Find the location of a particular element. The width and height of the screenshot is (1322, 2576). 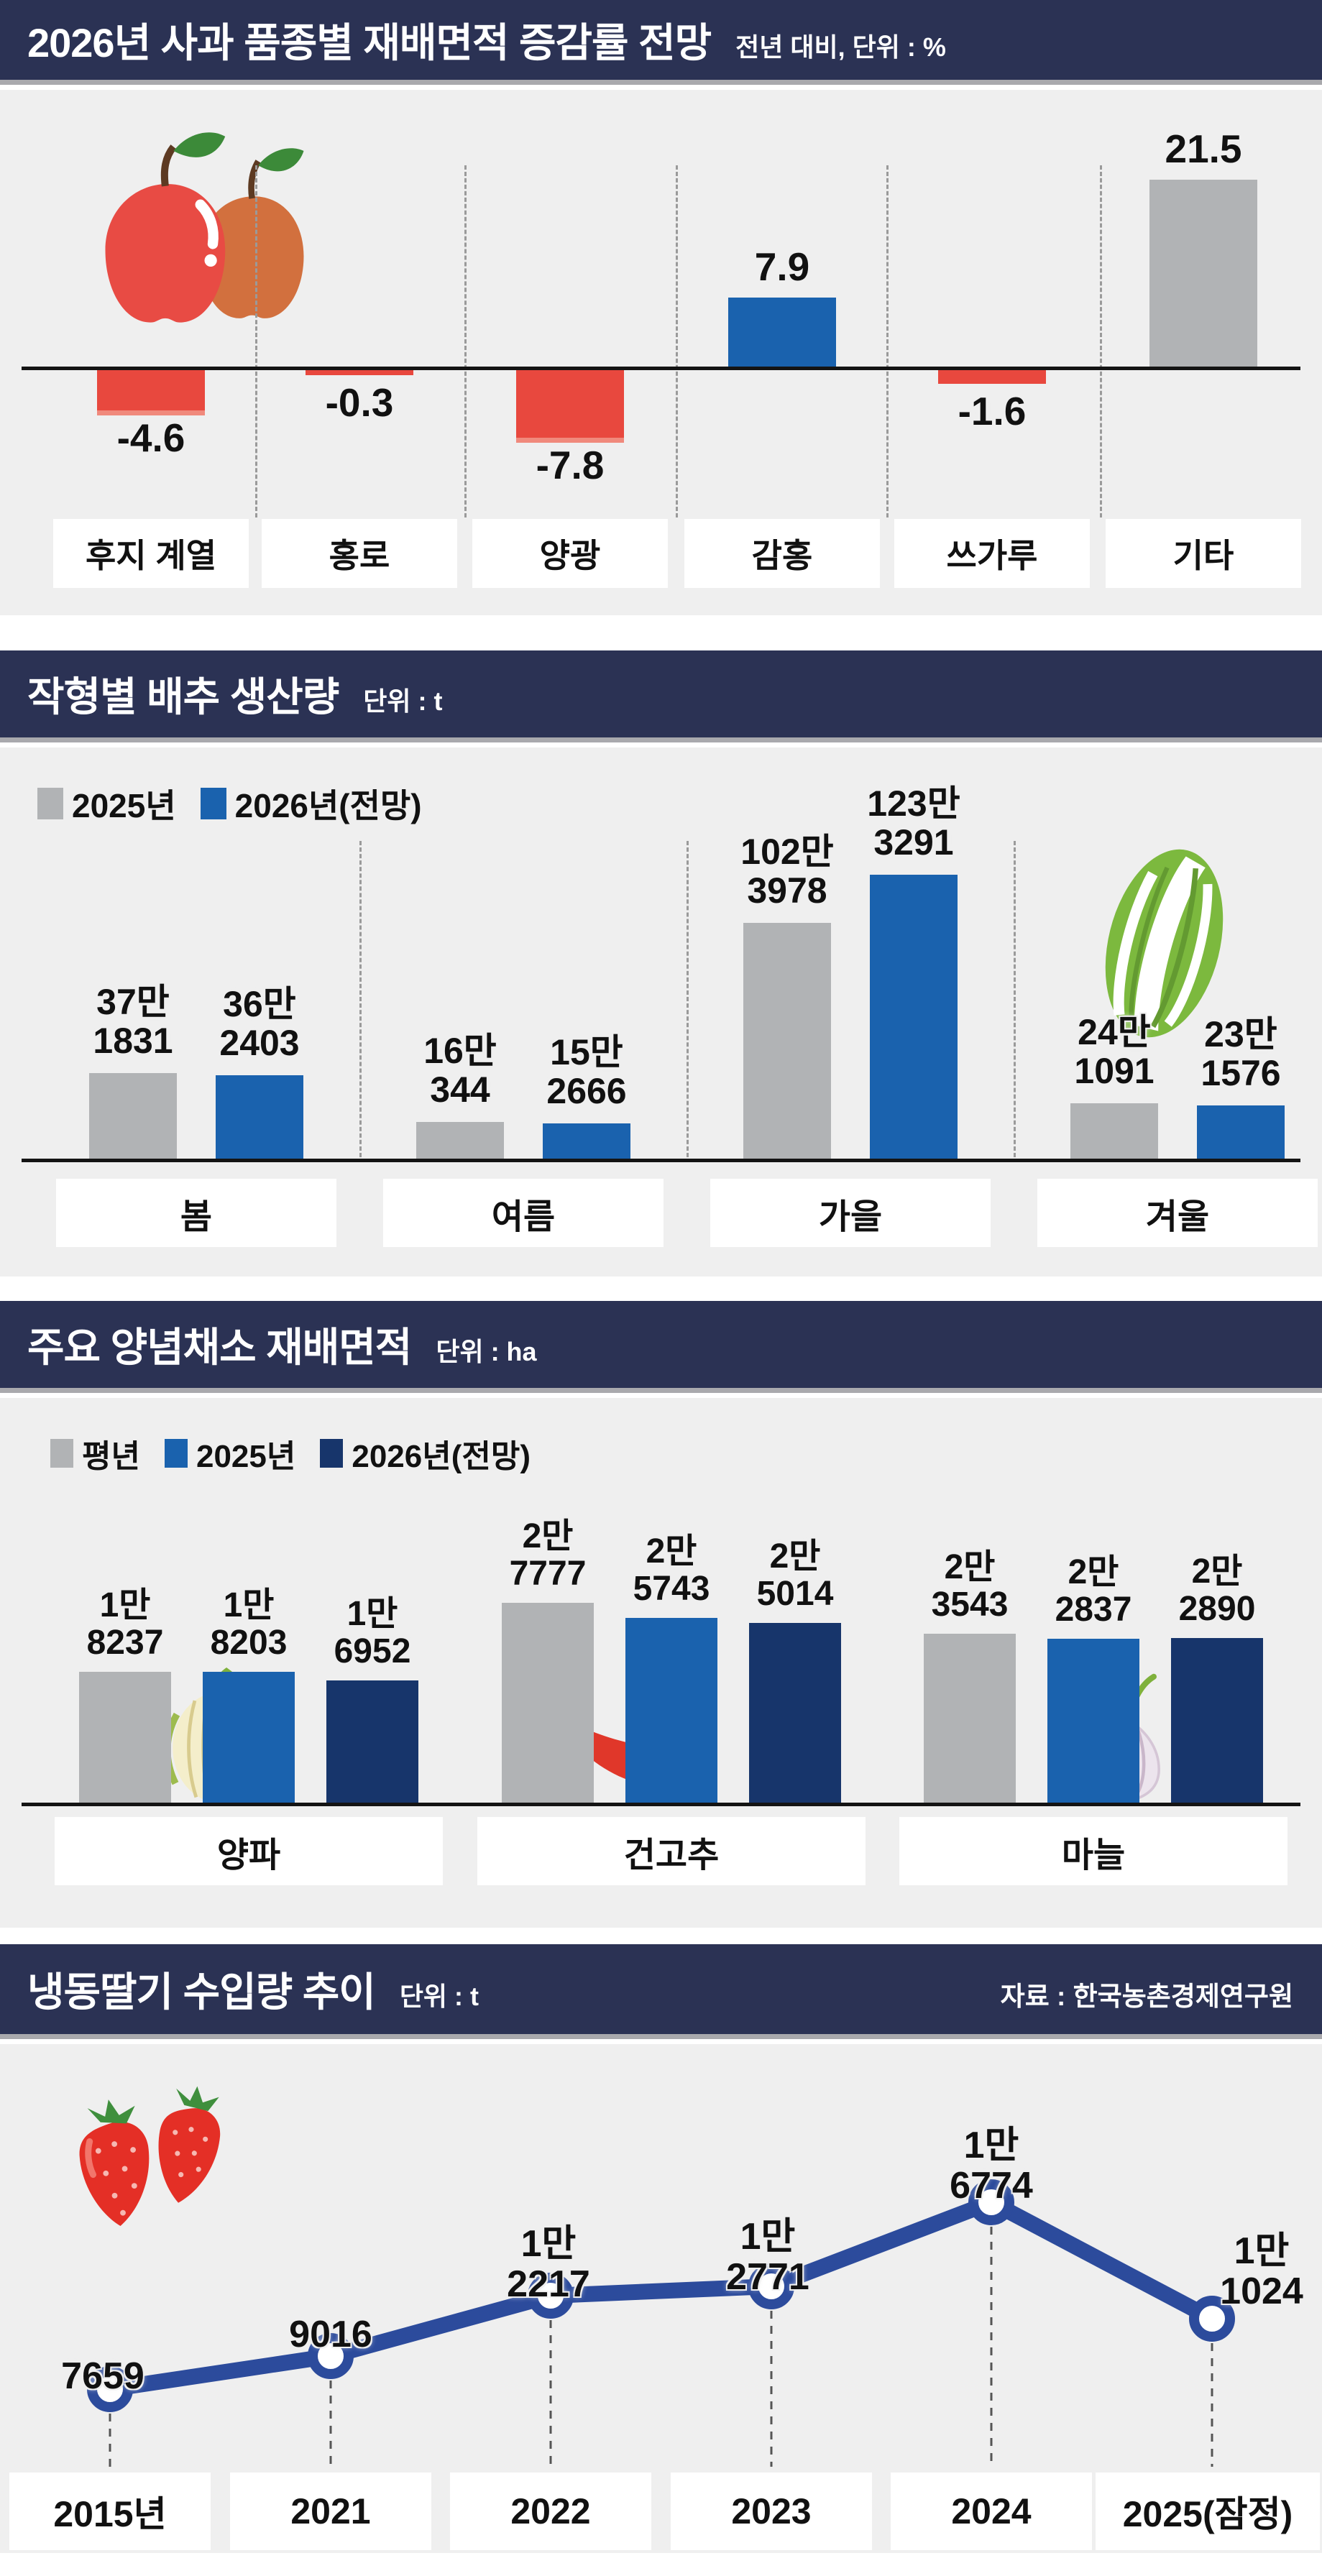

veg-value-label: 2만 3543 is located at coordinates (970, 1586).